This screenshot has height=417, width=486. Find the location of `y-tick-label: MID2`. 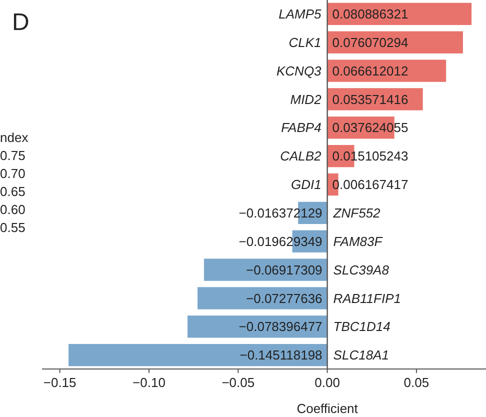

y-tick-label: MID2 is located at coordinates (306, 99).